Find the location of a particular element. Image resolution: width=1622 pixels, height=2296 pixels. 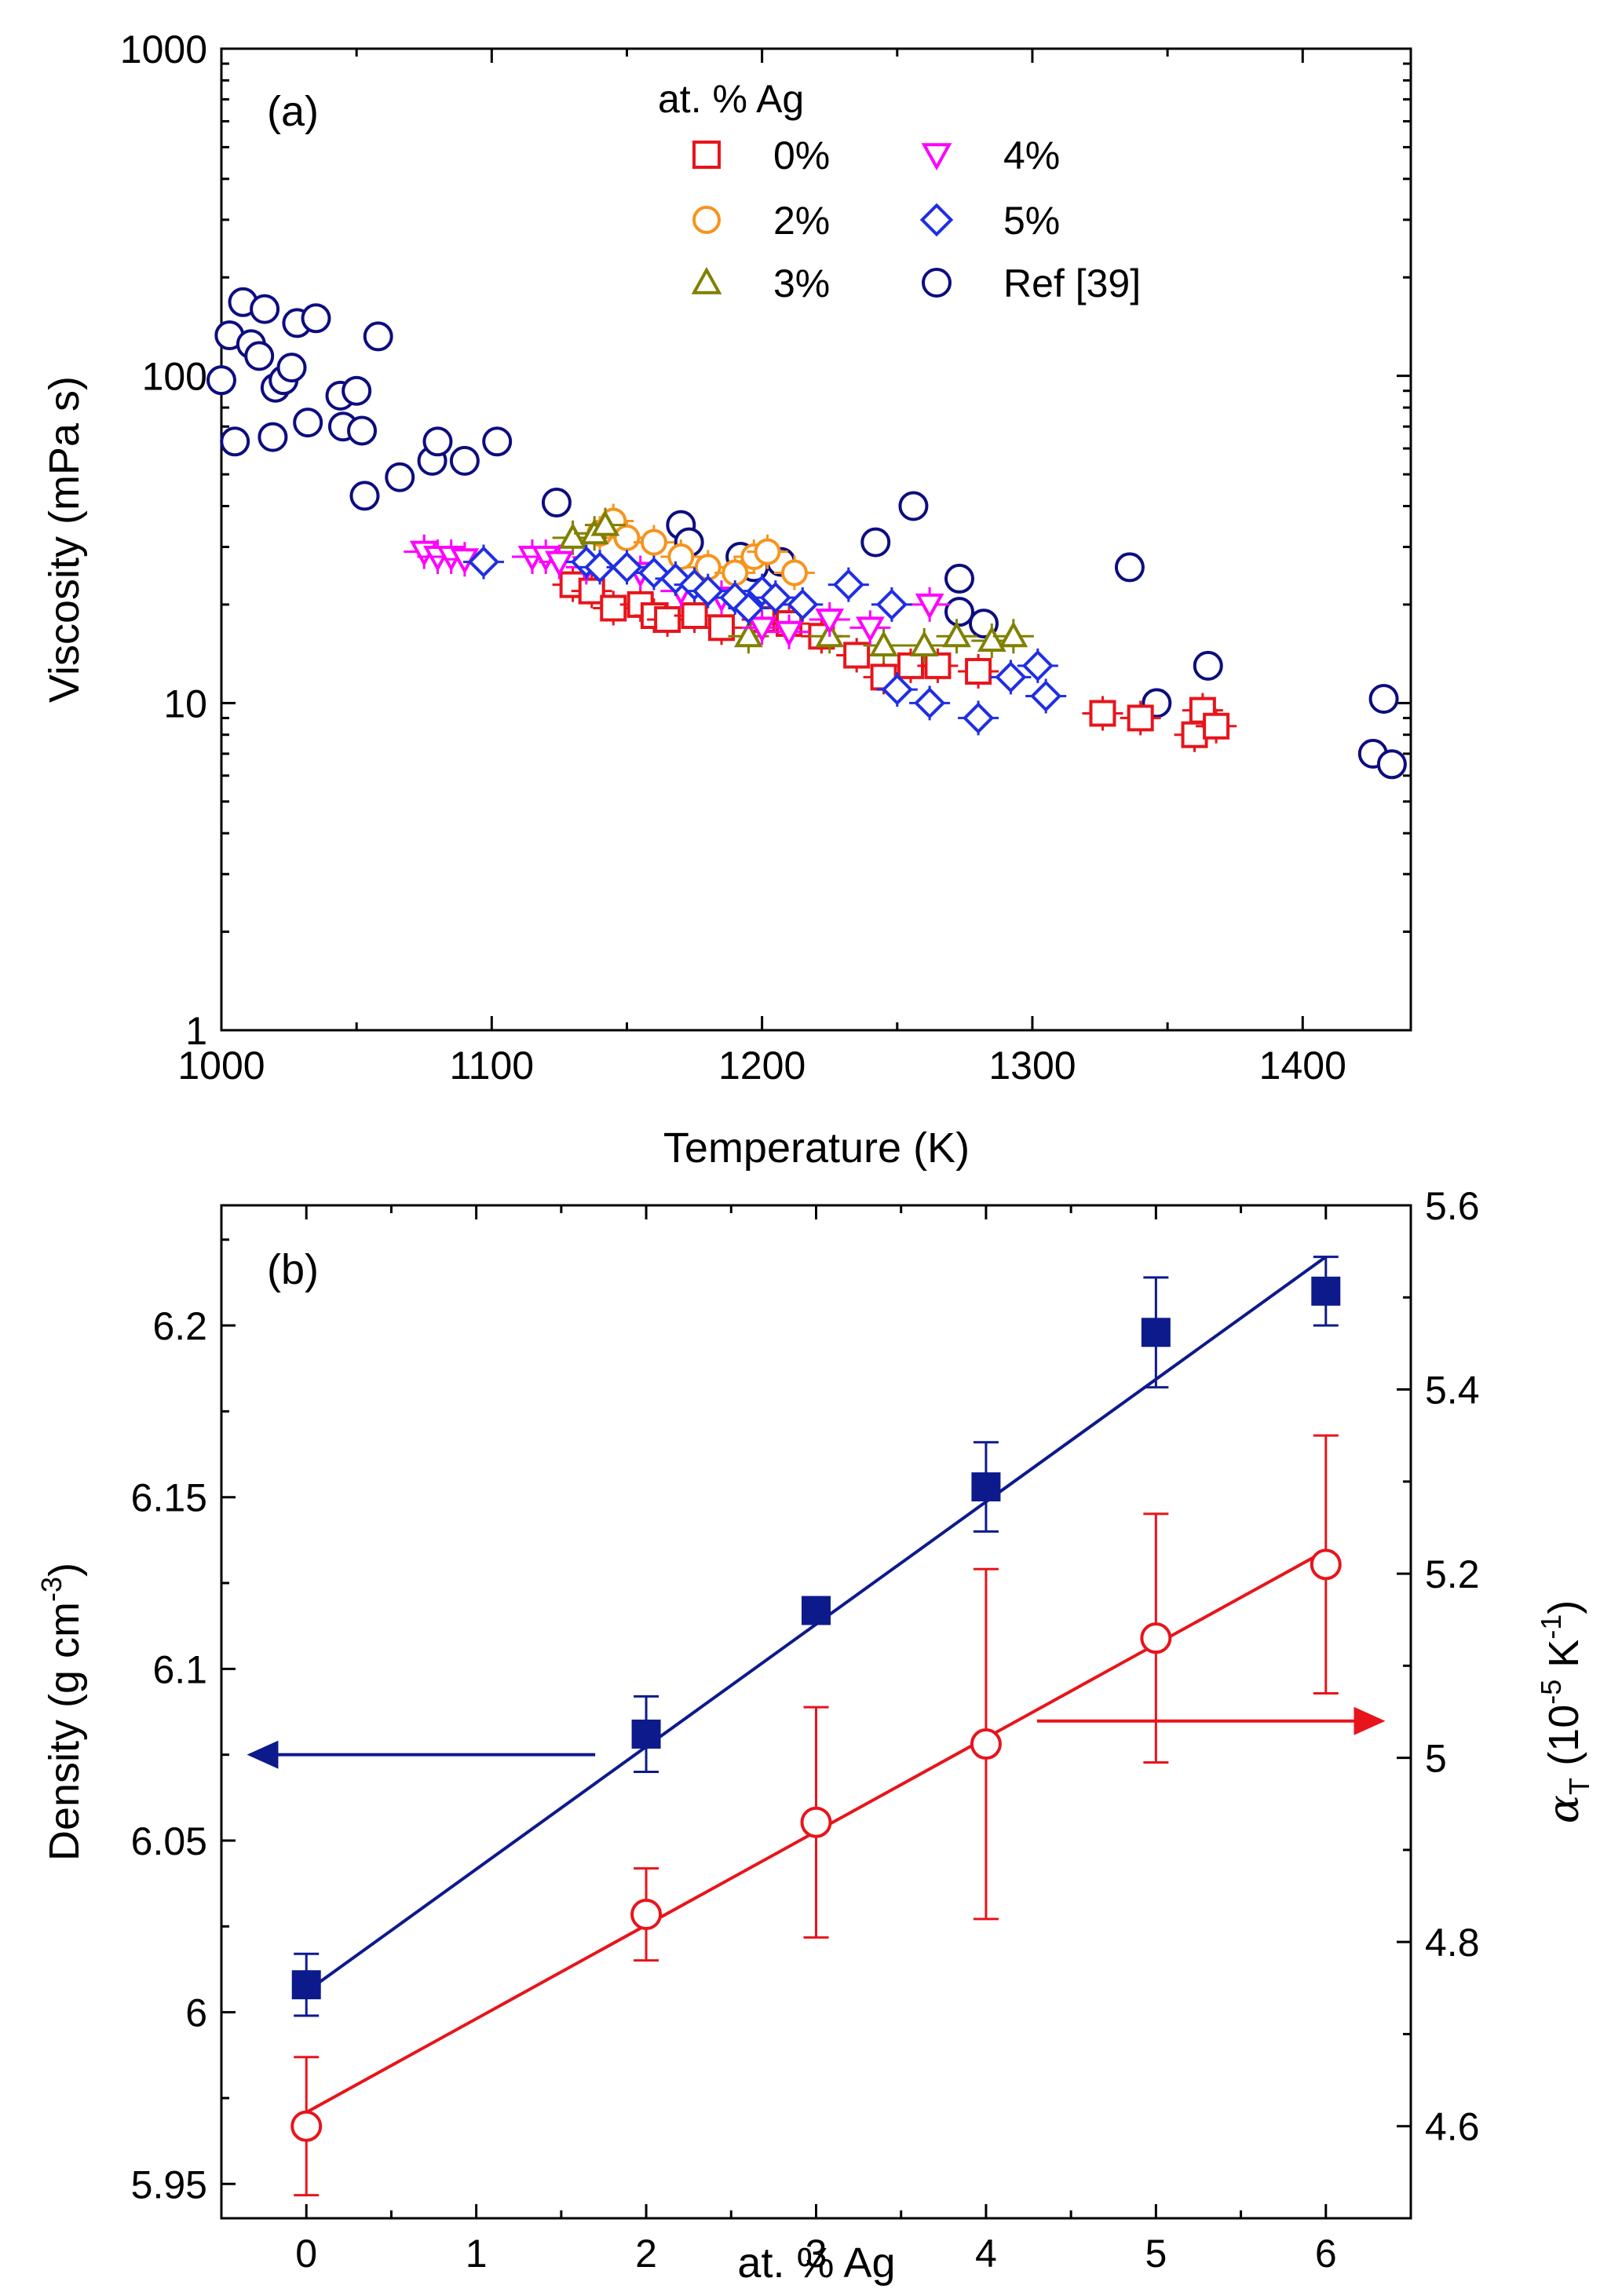

legend-a: at. % Ag 0% 2% 3% 4% 5% Ref [39] is located at coordinates (899, 191).